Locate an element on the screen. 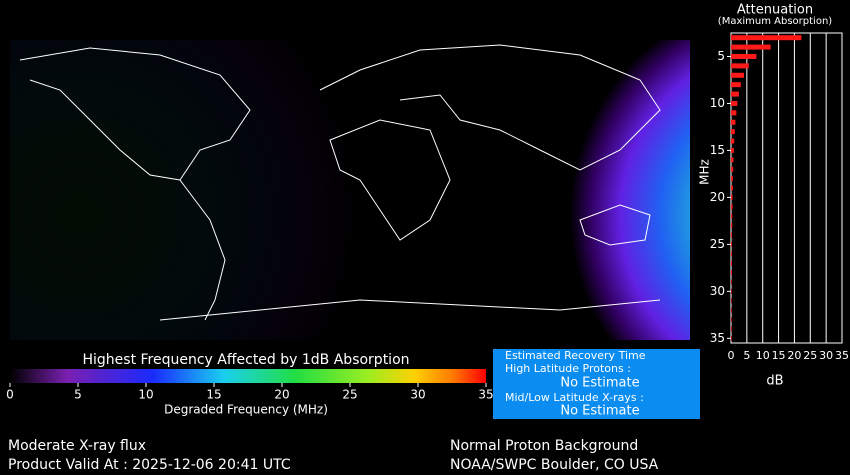 The height and width of the screenshot is (475, 850). x-tick-label: 5 is located at coordinates (746, 355).